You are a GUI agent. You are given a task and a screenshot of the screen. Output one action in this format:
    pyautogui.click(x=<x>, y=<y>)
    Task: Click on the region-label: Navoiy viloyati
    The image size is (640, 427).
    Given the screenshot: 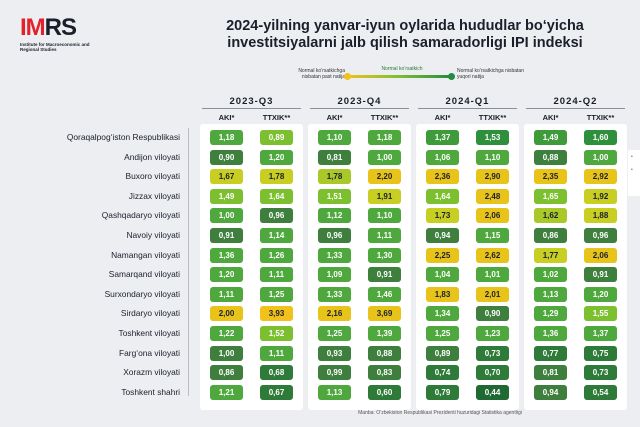 What is the action you would take?
    pyautogui.click(x=153, y=235)
    